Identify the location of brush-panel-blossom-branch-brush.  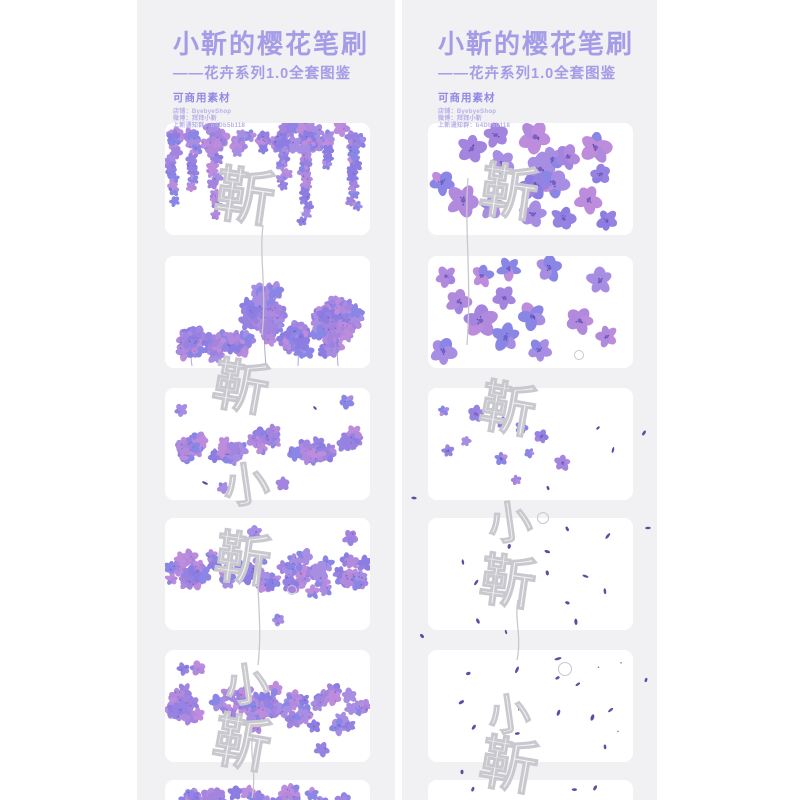
(267, 444).